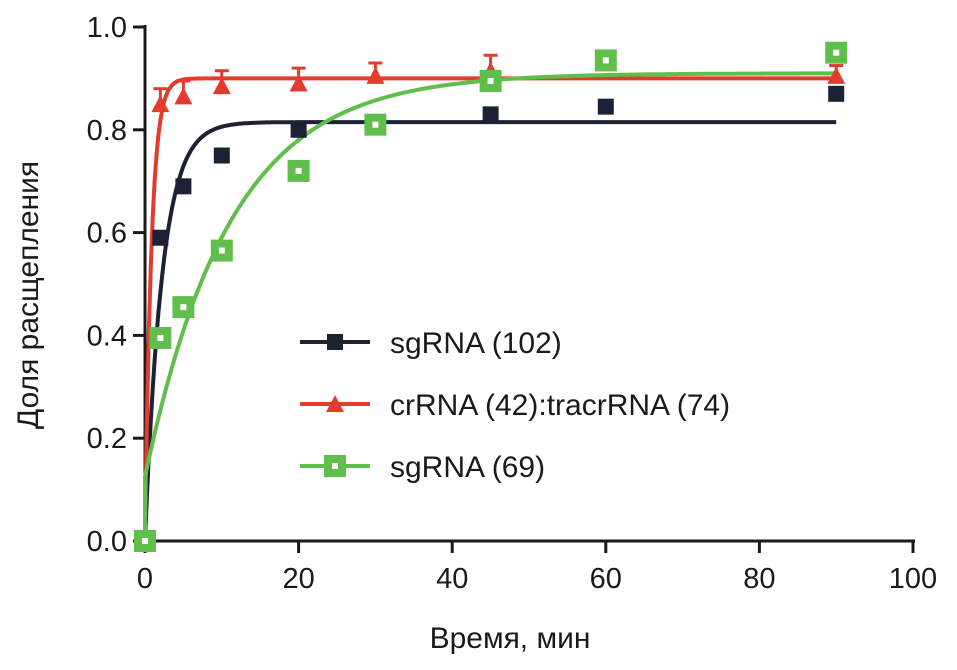 The height and width of the screenshot is (670, 957). What do you see at coordinates (560, 405) in the screenshot?
I see `legend-label: crRNA (42):tracrRNA (74)` at bounding box center [560, 405].